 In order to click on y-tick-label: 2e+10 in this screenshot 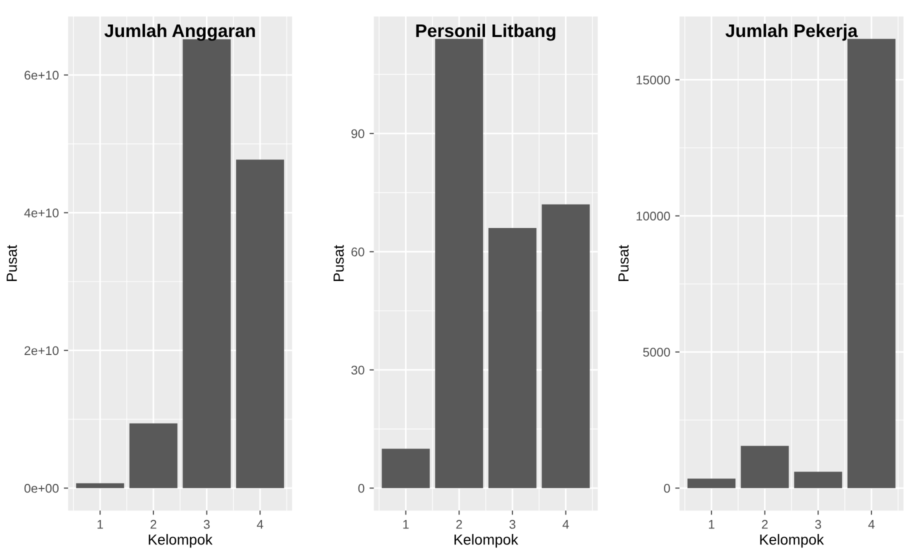, I will do `click(41, 351)`.